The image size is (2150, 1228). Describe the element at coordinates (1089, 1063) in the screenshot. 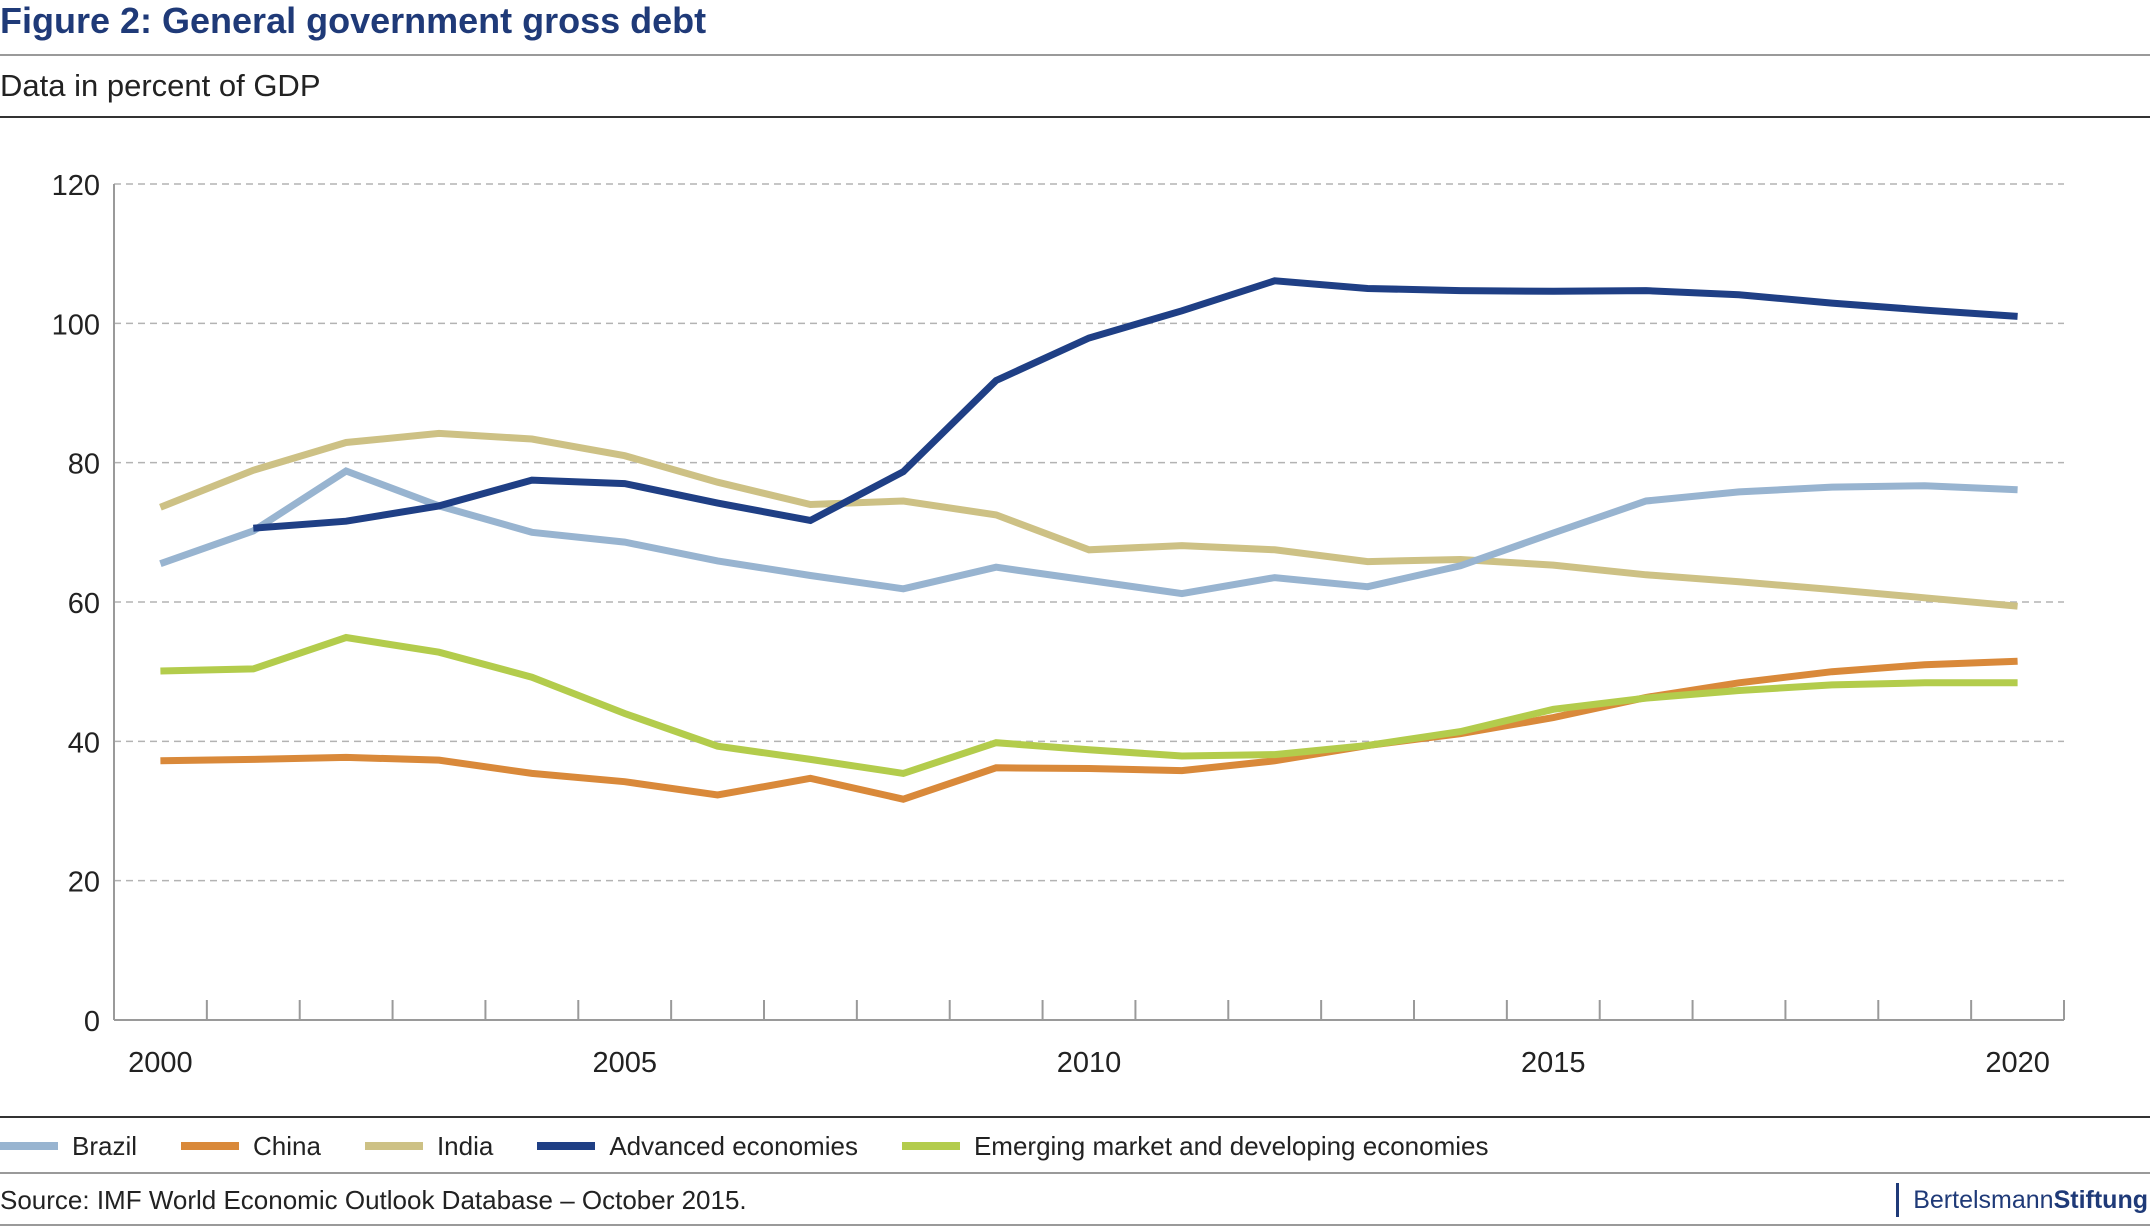

I see `x-tick-label-2010: 2010` at that location.